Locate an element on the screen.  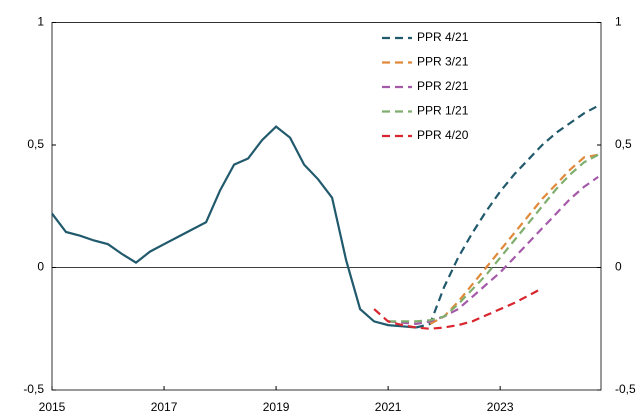
x-tick-label: 2017 is located at coordinates (164, 407).